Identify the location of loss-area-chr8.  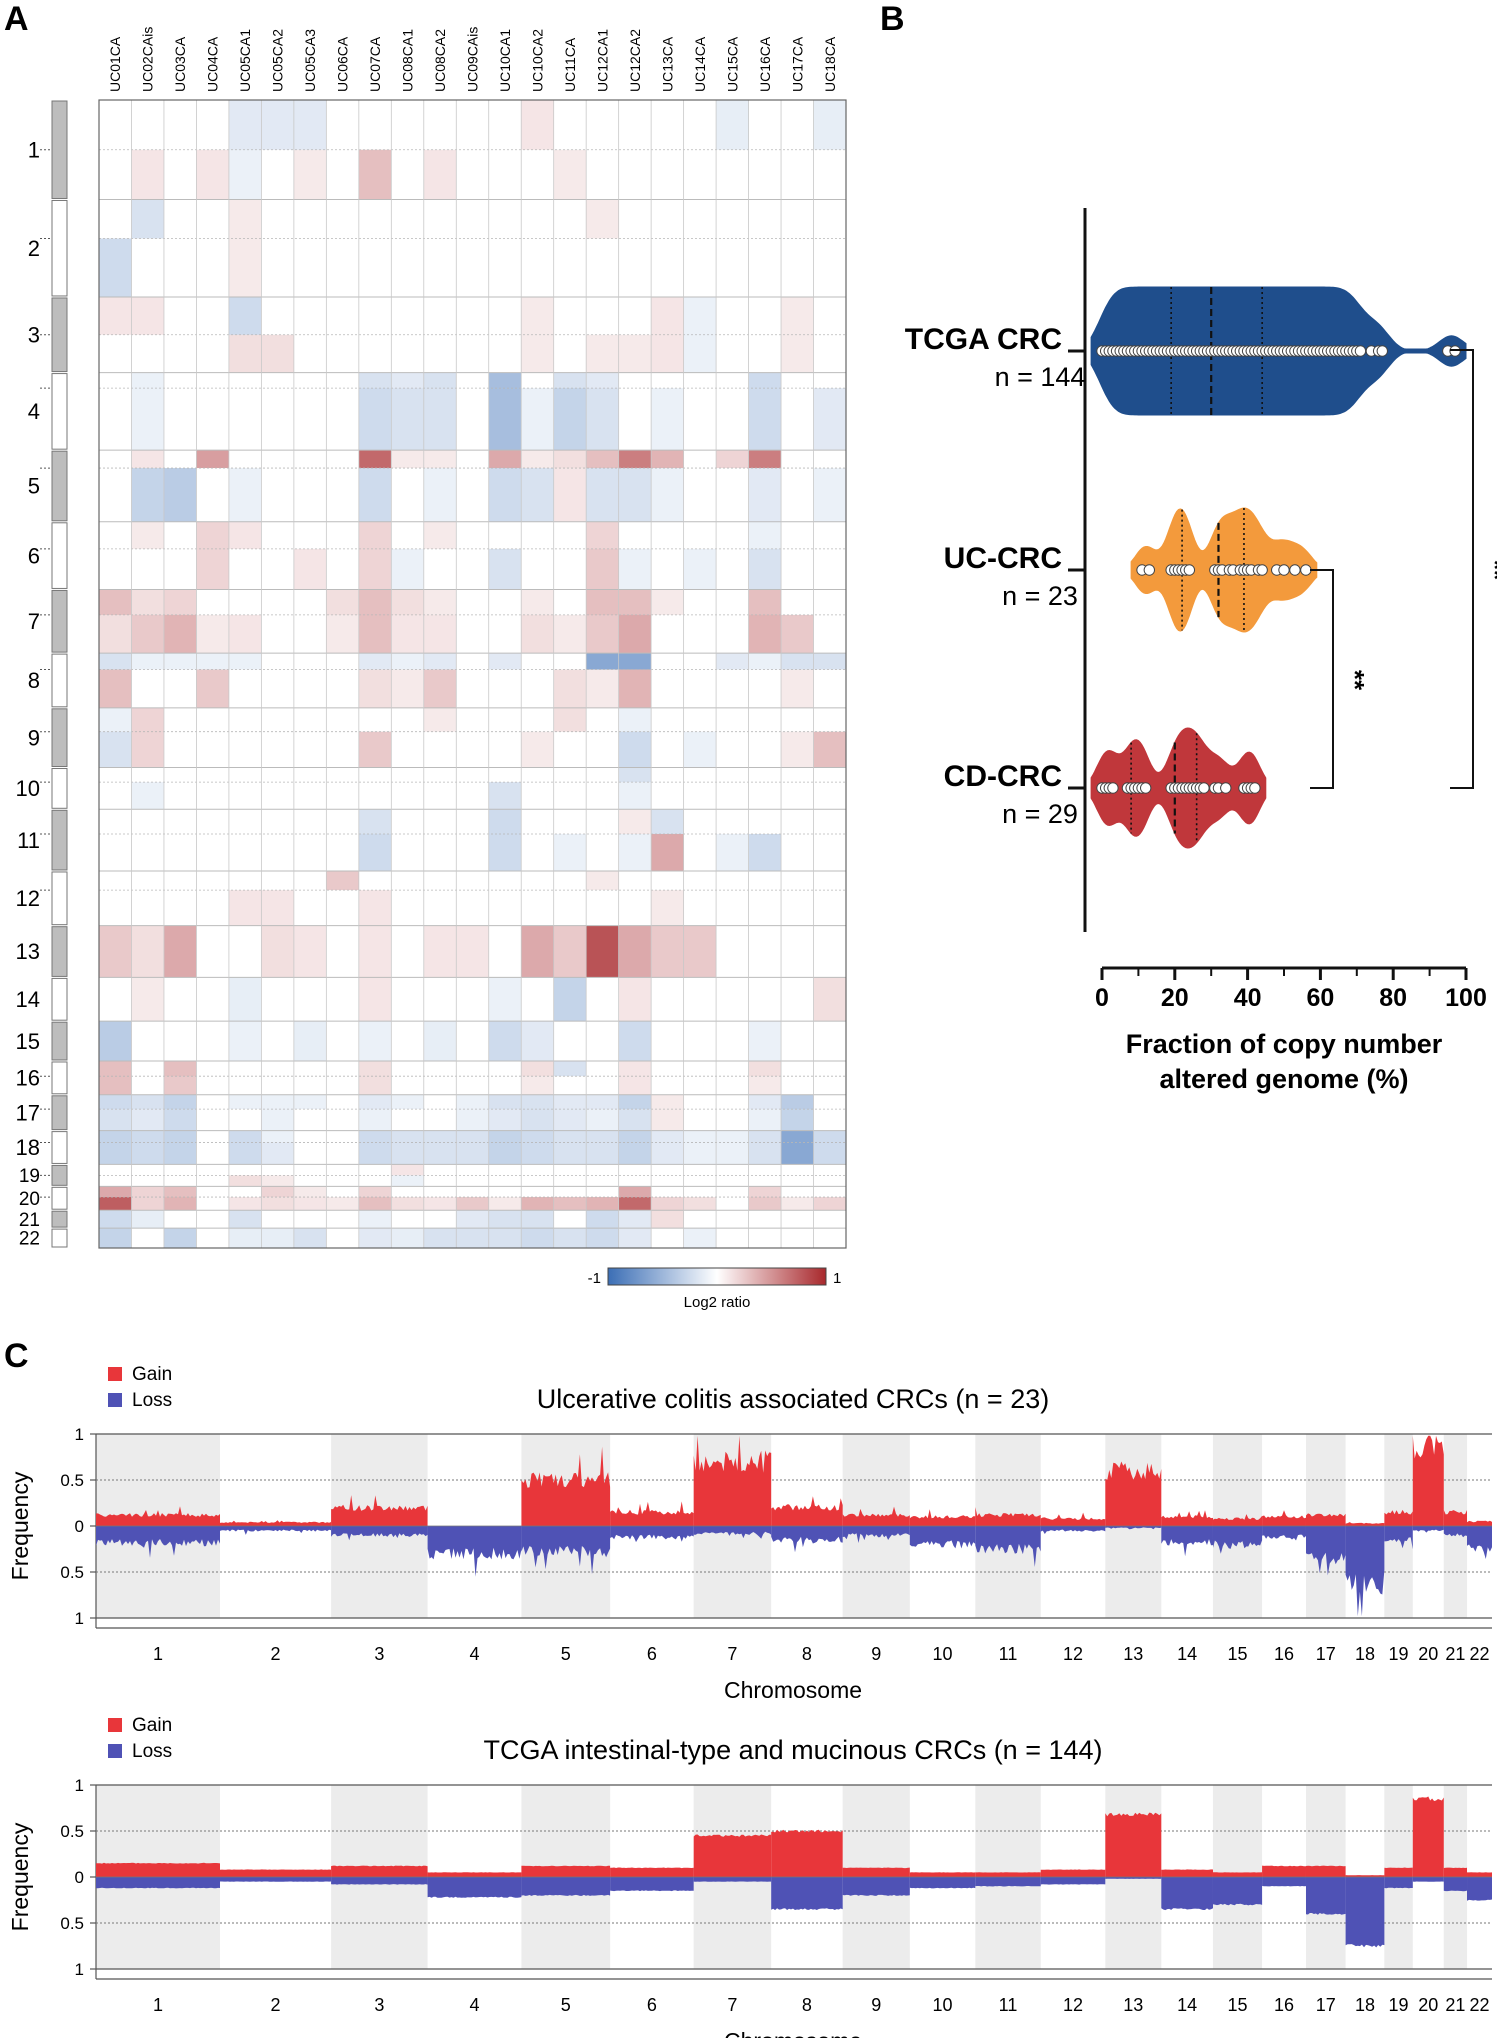
(807, 1539).